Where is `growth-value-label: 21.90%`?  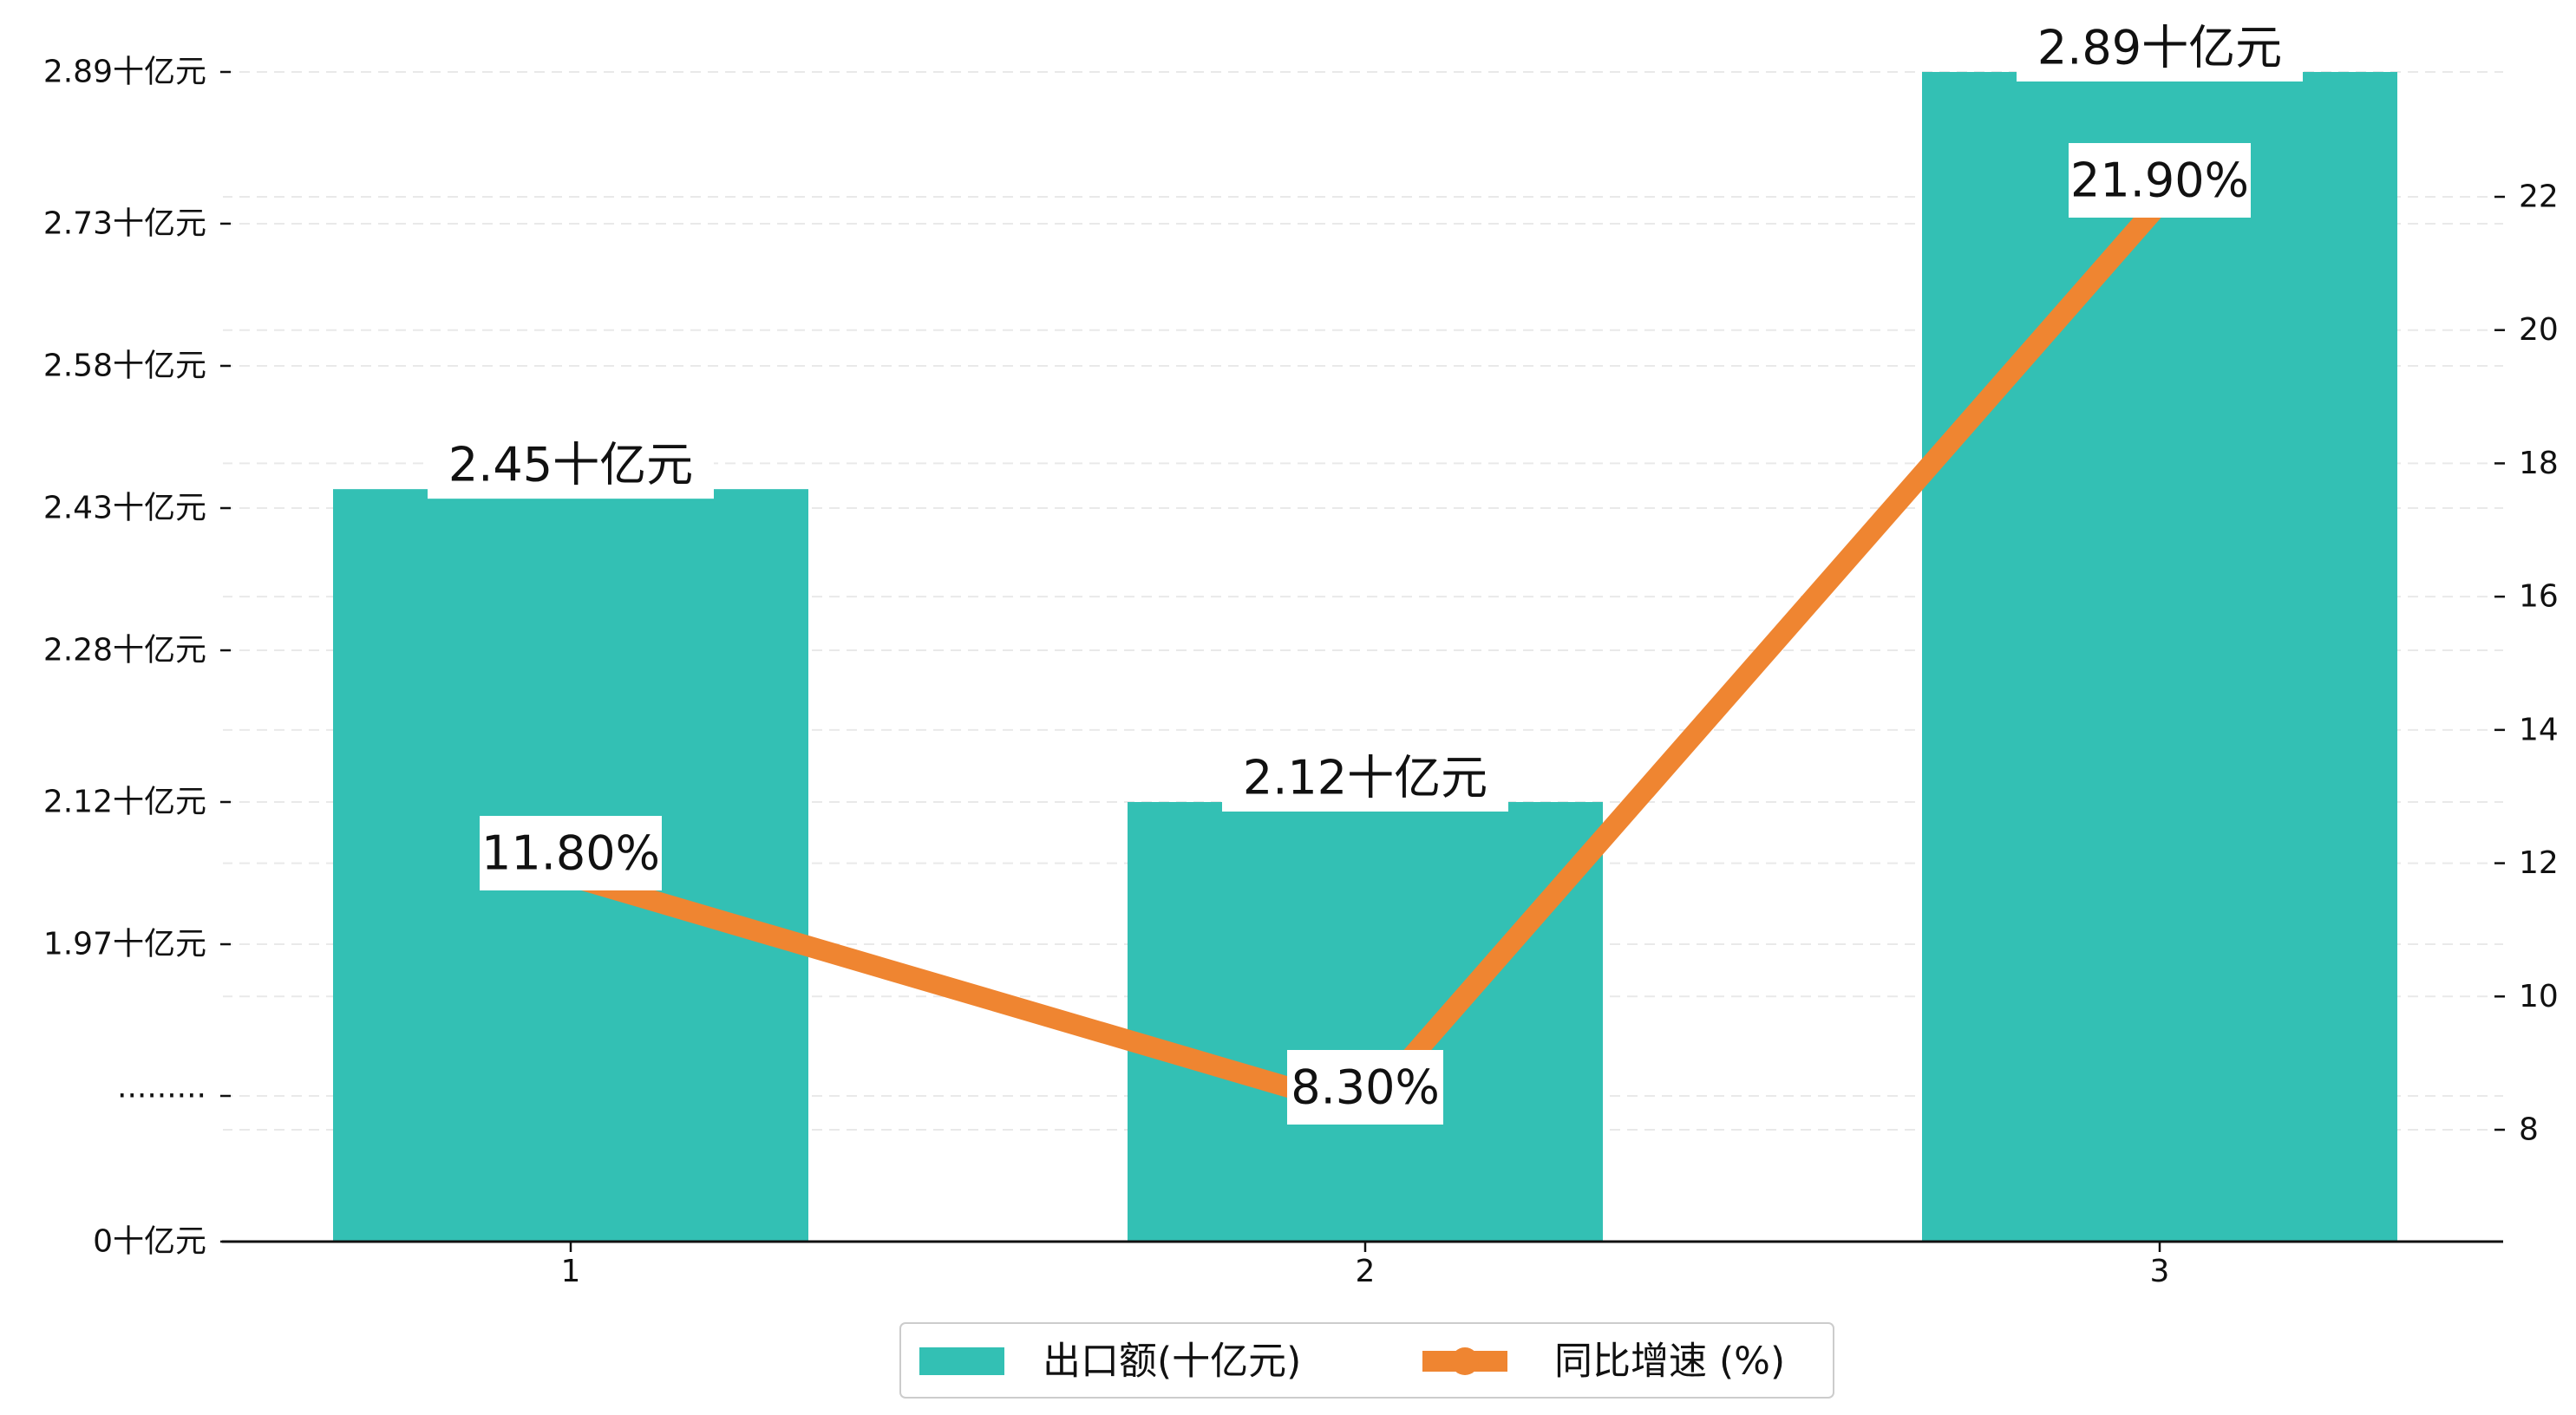 growth-value-label: 21.90% is located at coordinates (2159, 180).